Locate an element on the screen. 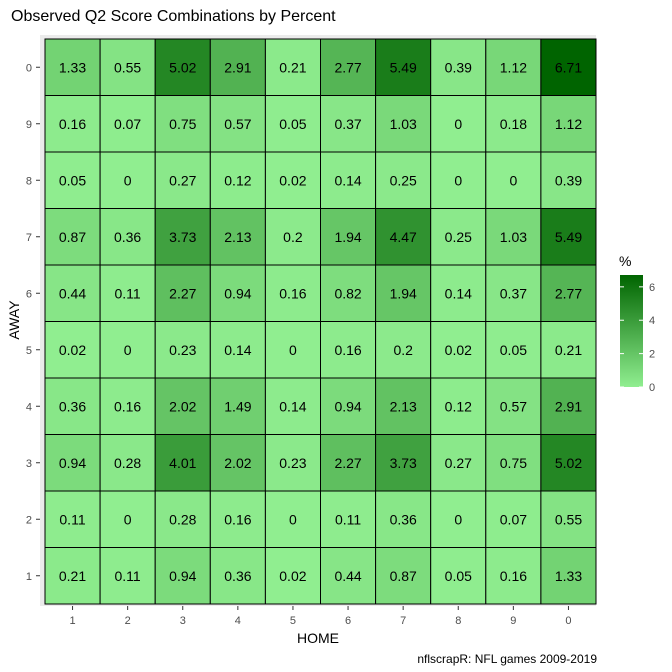  x-tick-label: 4 is located at coordinates (238, 621).